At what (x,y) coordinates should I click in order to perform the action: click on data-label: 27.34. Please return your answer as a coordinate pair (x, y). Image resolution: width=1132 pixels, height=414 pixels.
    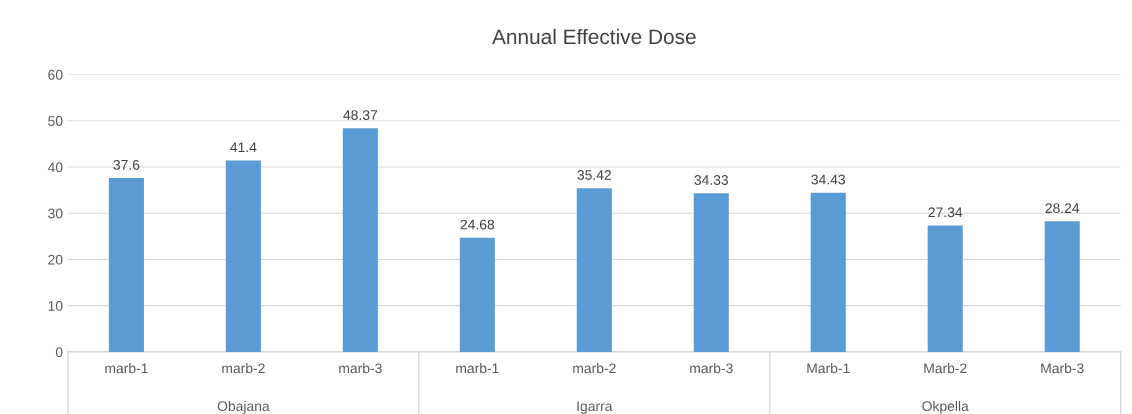
    Looking at the image, I should click on (945, 212).